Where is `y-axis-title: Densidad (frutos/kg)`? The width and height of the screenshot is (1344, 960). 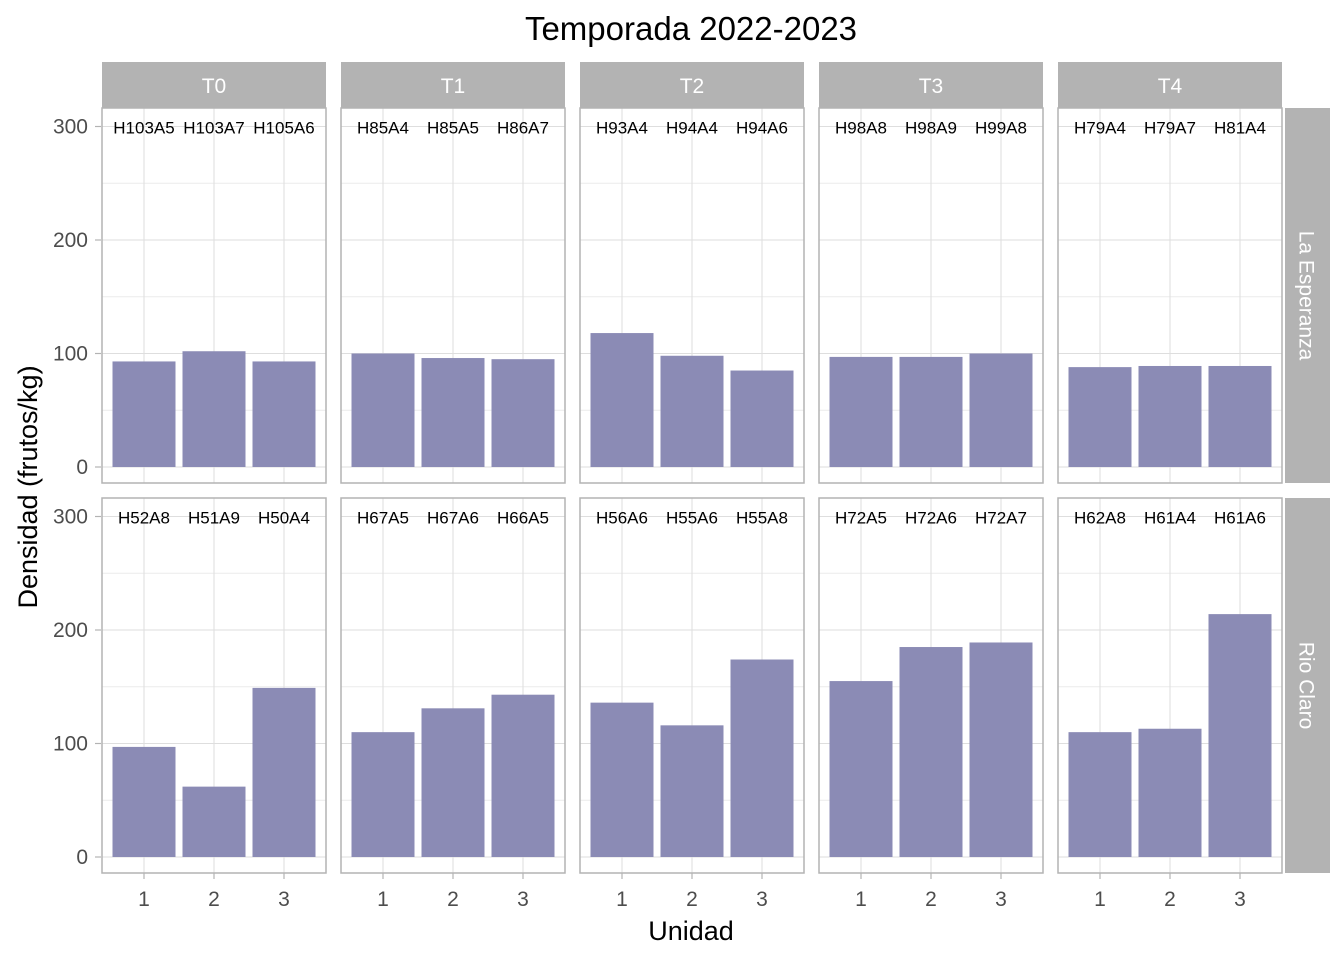
y-axis-title: Densidad (frutos/kg) is located at coordinates (28, 486).